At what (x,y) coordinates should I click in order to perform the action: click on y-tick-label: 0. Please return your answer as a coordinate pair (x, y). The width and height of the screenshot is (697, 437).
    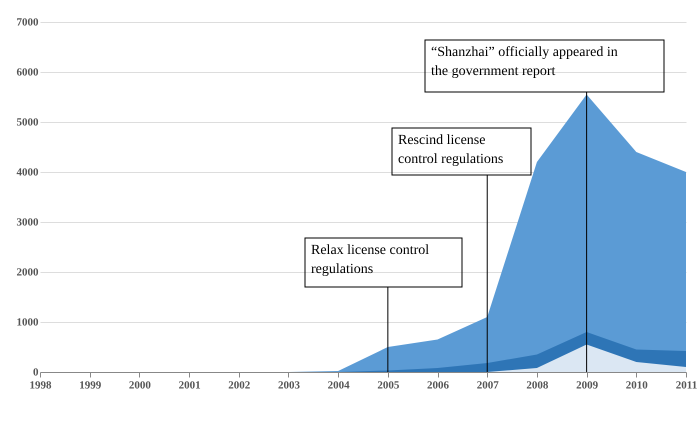
    Looking at the image, I should click on (36, 372).